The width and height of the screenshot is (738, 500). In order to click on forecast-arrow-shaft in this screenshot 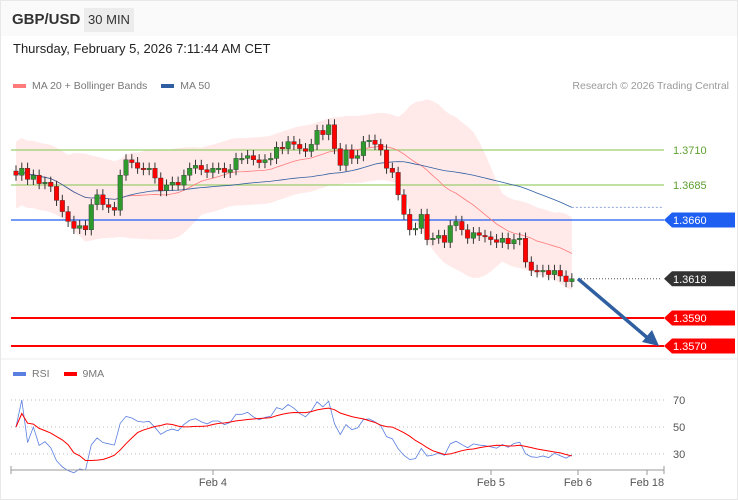, I will do `click(614, 309)`.